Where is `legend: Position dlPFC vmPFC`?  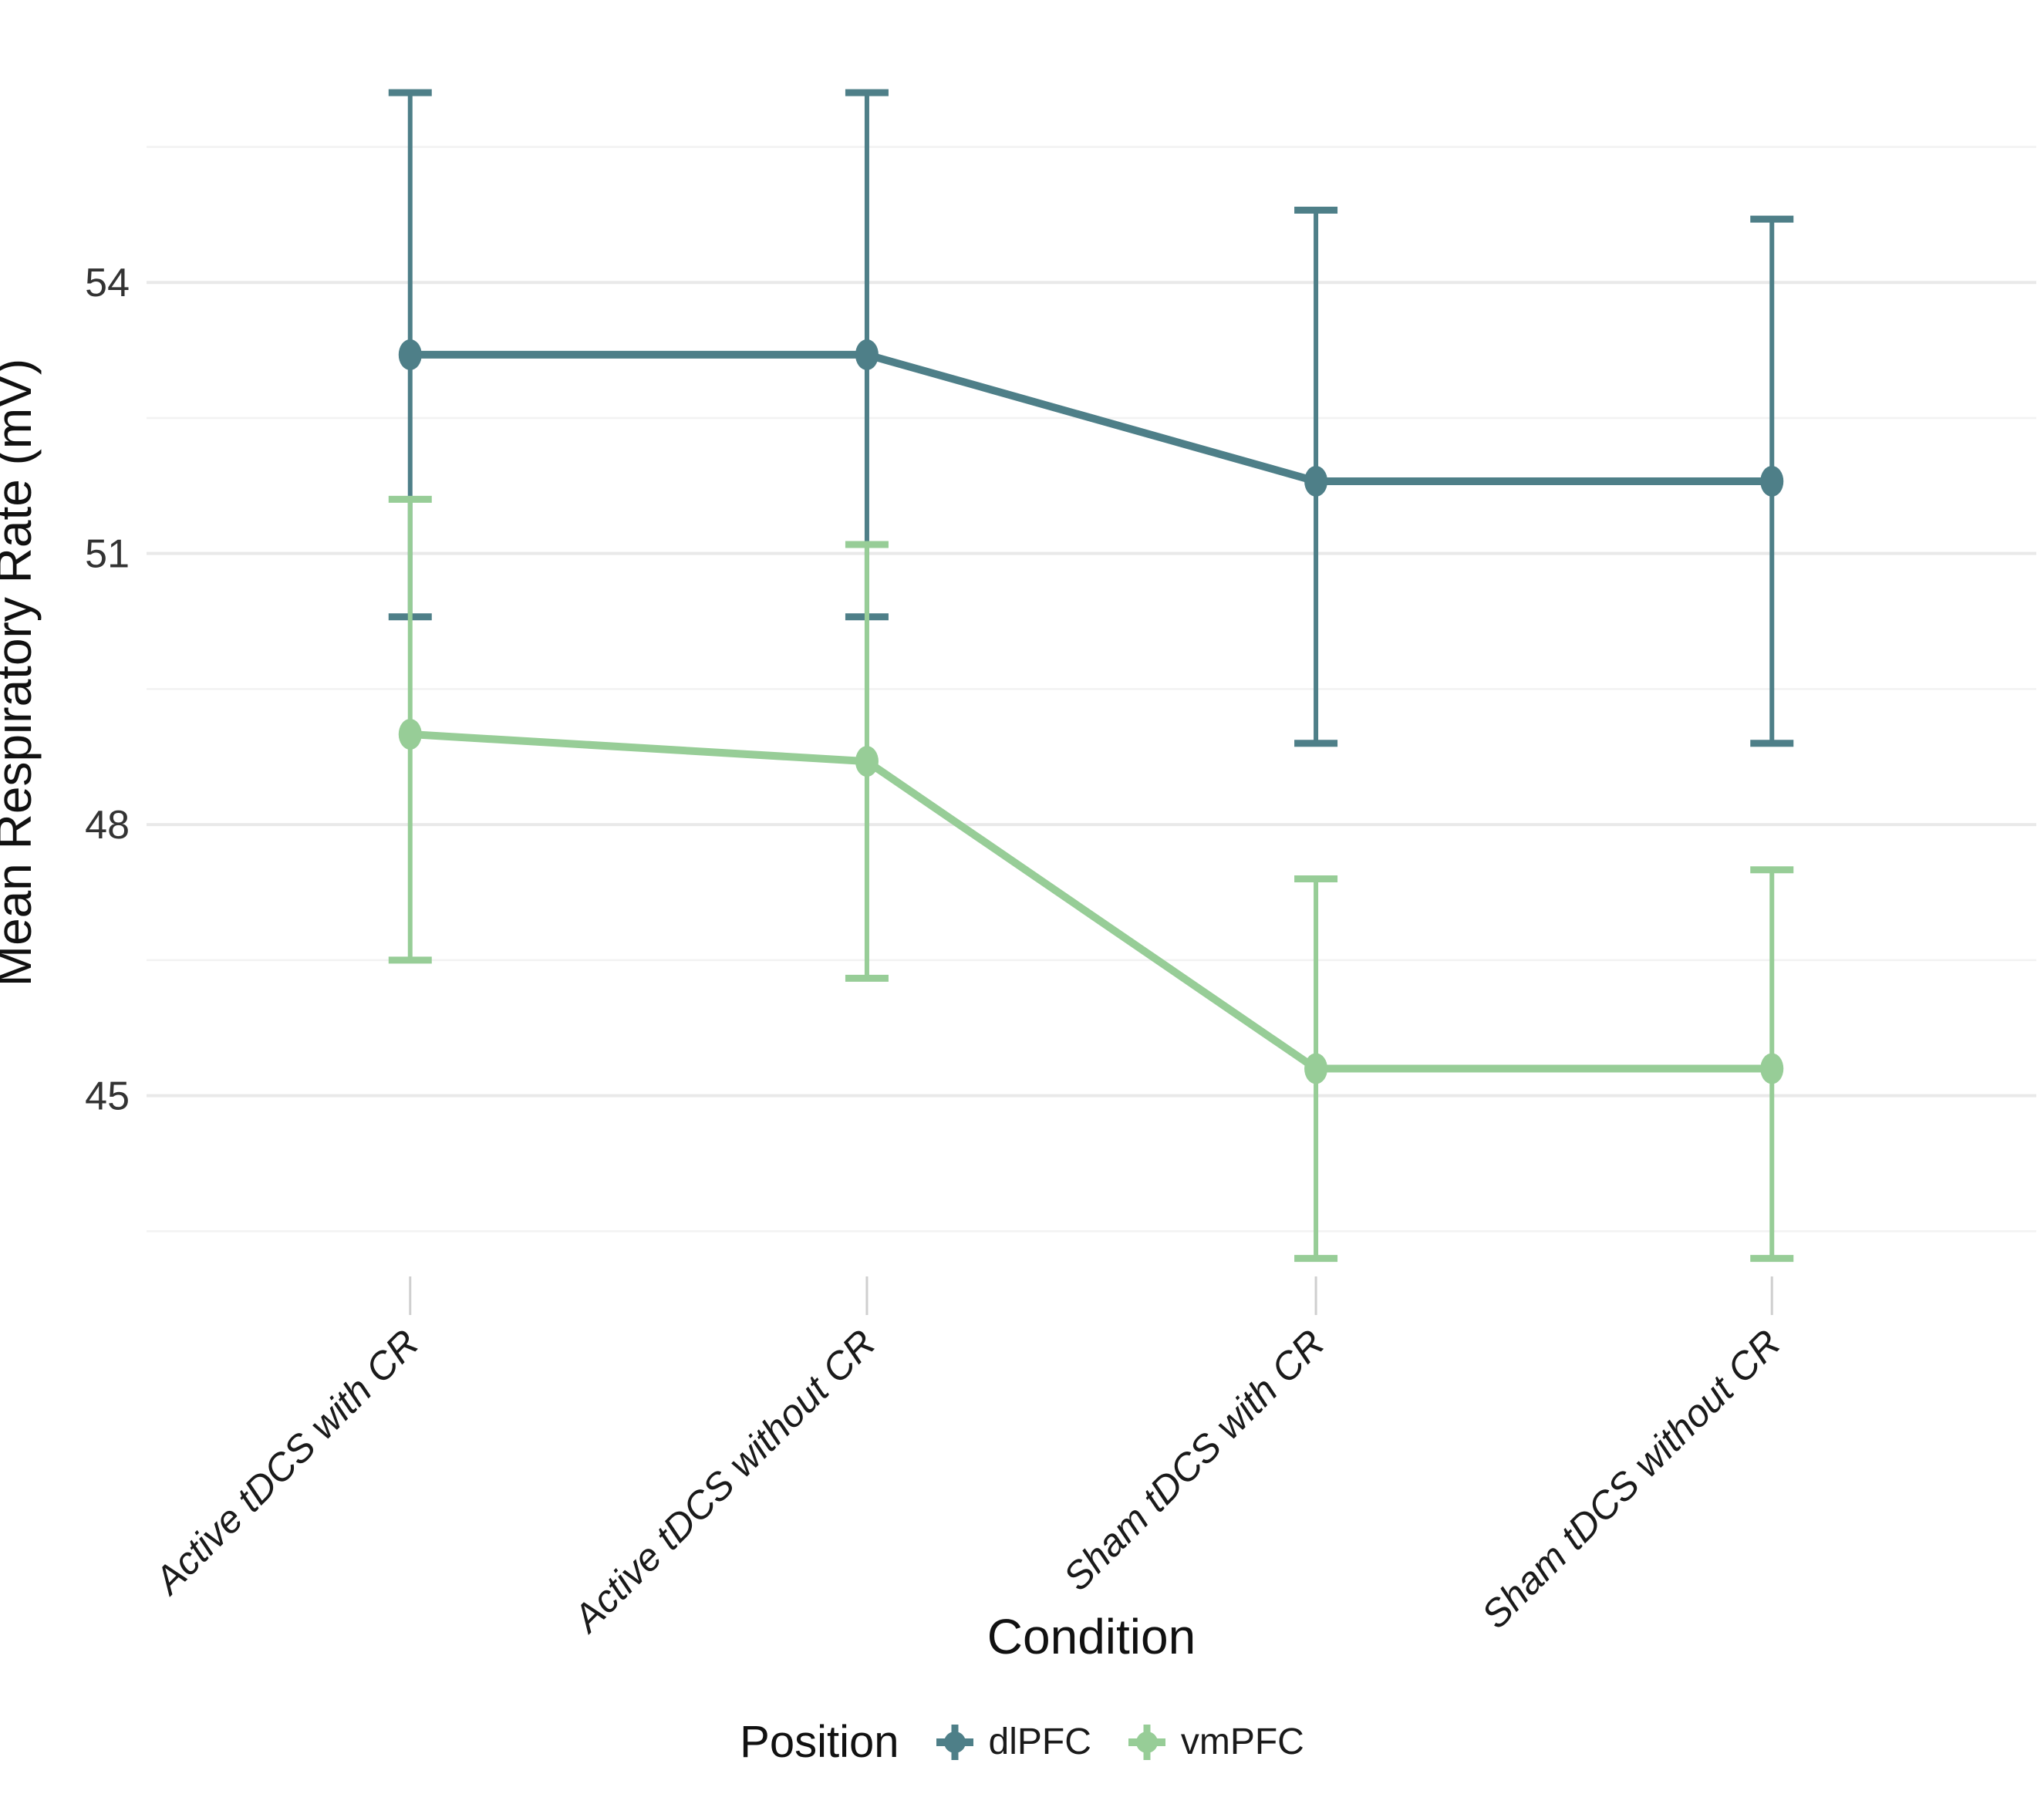
legend: Position dlPFC vmPFC is located at coordinates (1022, 1742).